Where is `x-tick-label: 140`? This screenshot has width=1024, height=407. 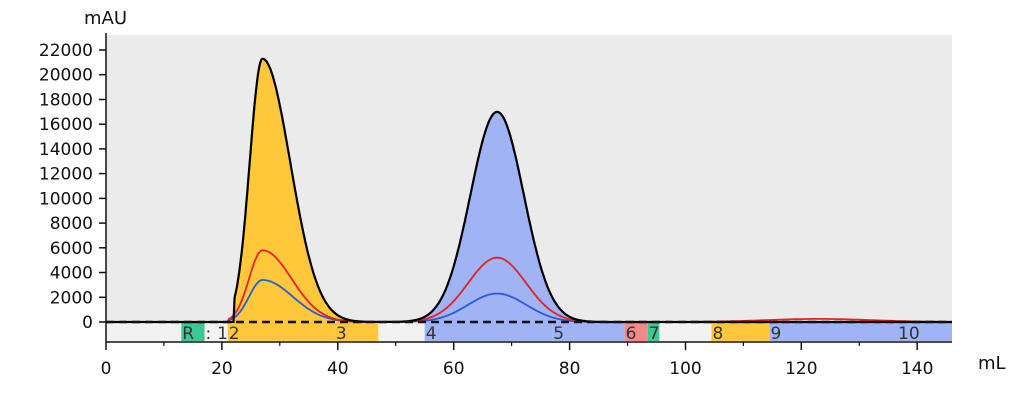
x-tick-label: 140 is located at coordinates (917, 369).